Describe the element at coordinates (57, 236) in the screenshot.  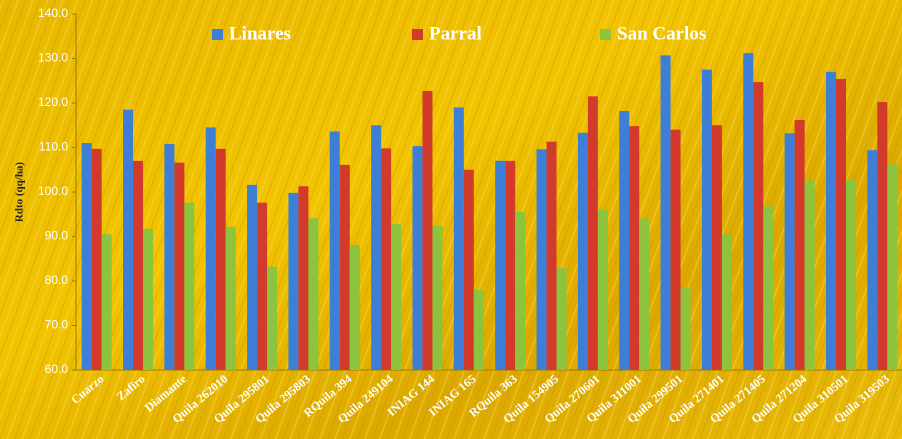
I see `y-tick-label: 90.0` at that location.